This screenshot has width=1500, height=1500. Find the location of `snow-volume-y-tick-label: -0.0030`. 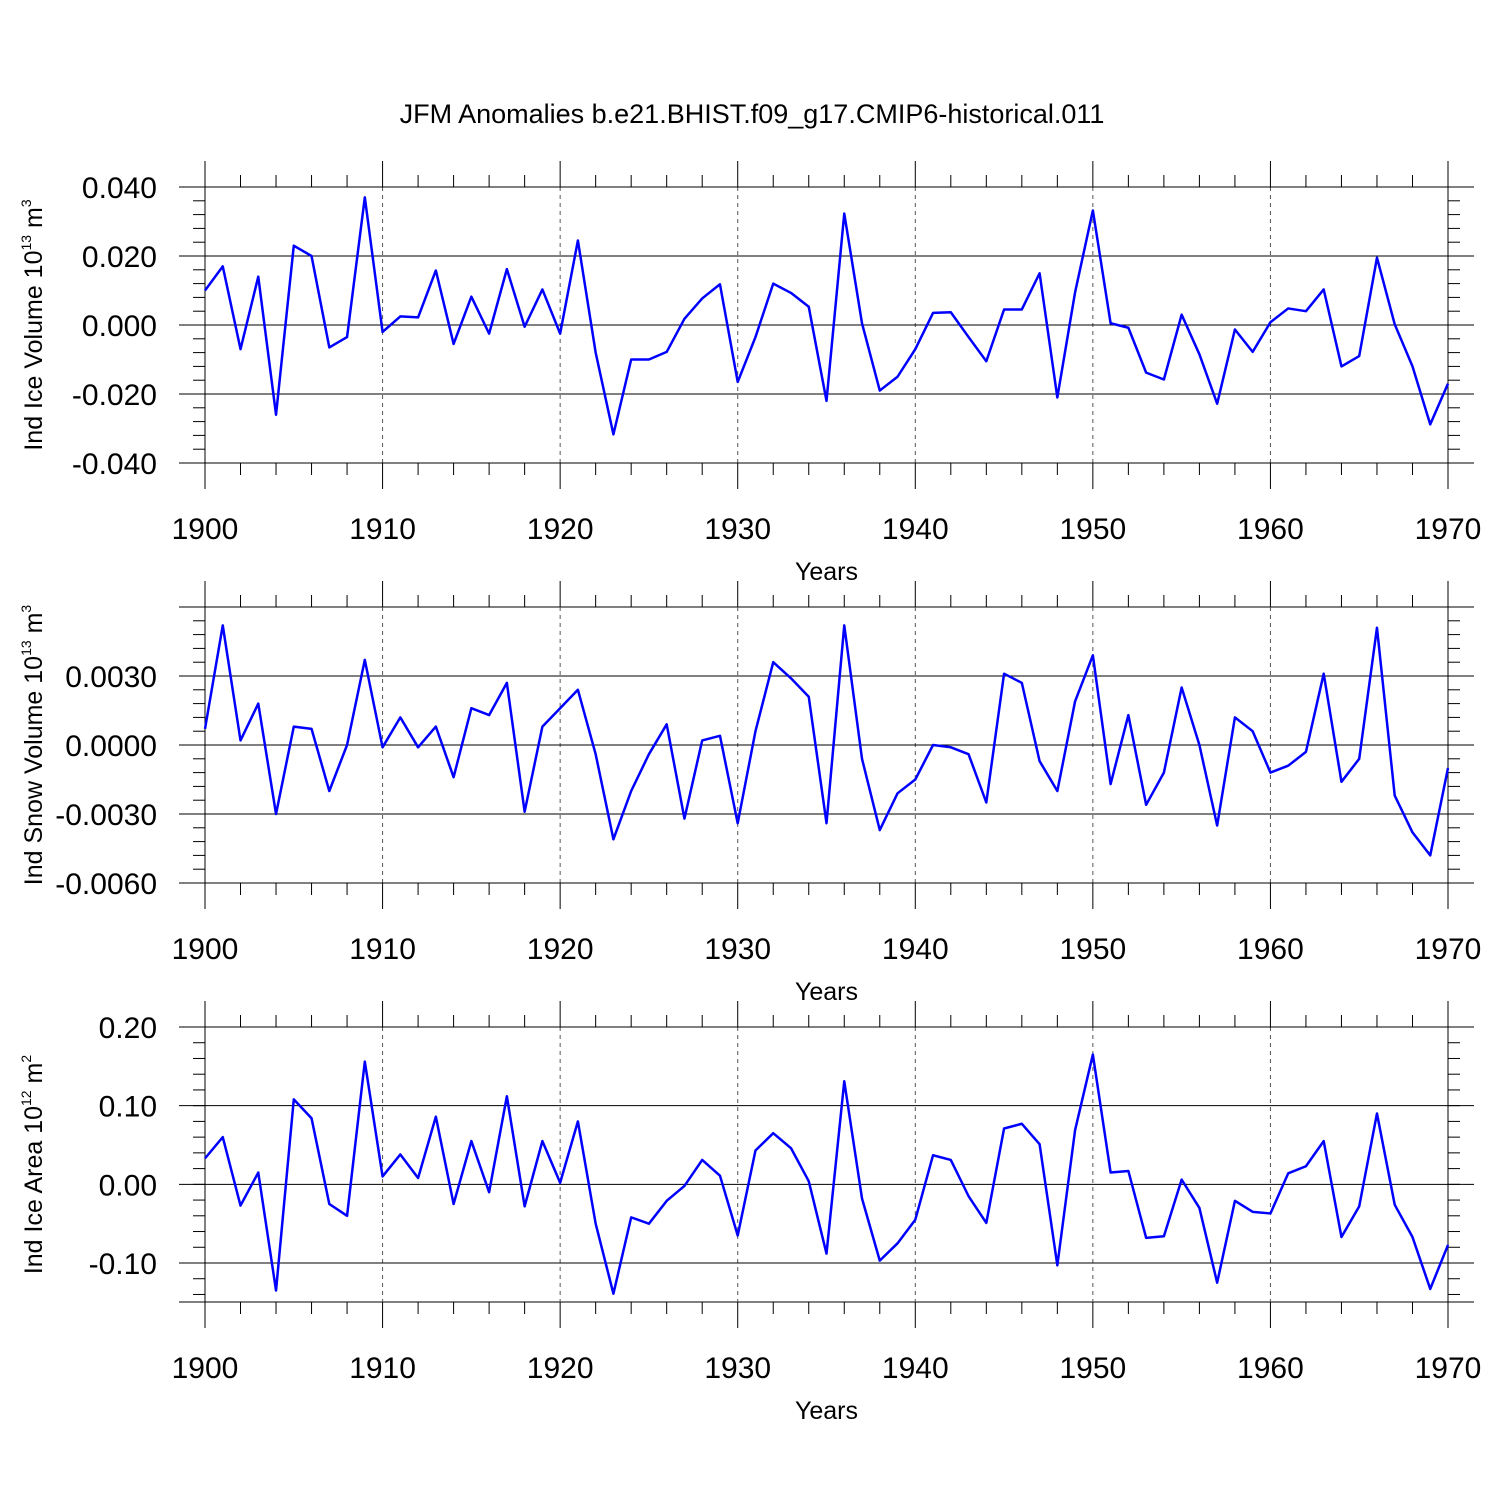

snow-volume-y-tick-label: -0.0030 is located at coordinates (106, 815).